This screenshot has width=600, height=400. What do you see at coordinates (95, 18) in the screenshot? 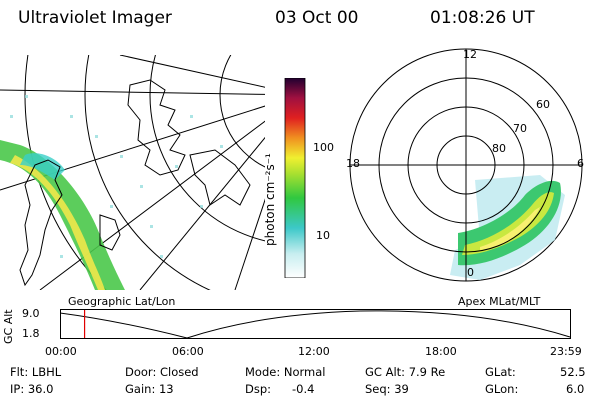
I see `instrument-title: Ultraviolet Imager` at bounding box center [95, 18].